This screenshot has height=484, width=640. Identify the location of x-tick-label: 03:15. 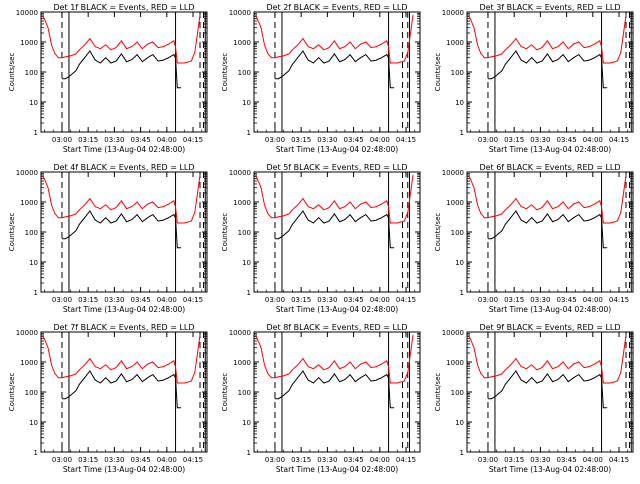
(88, 460).